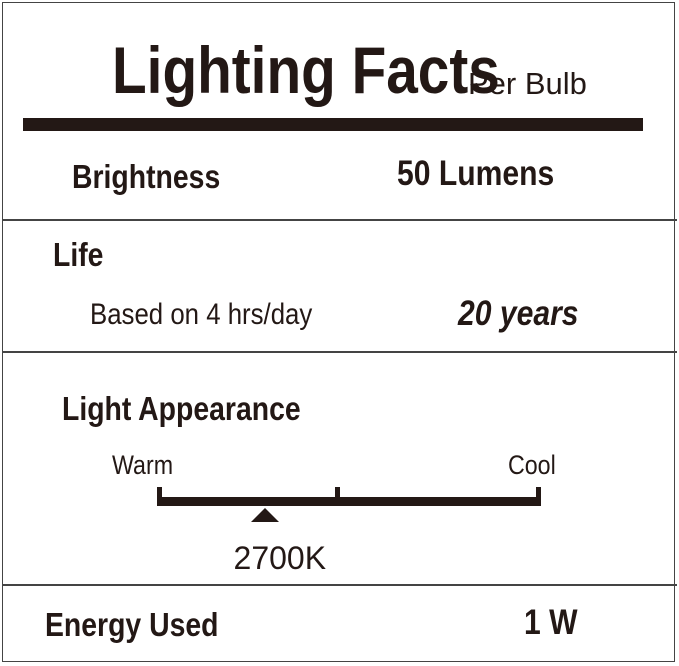  Describe the element at coordinates (280, 558) in the screenshot. I see `color-temperature-value: 2700K` at that location.